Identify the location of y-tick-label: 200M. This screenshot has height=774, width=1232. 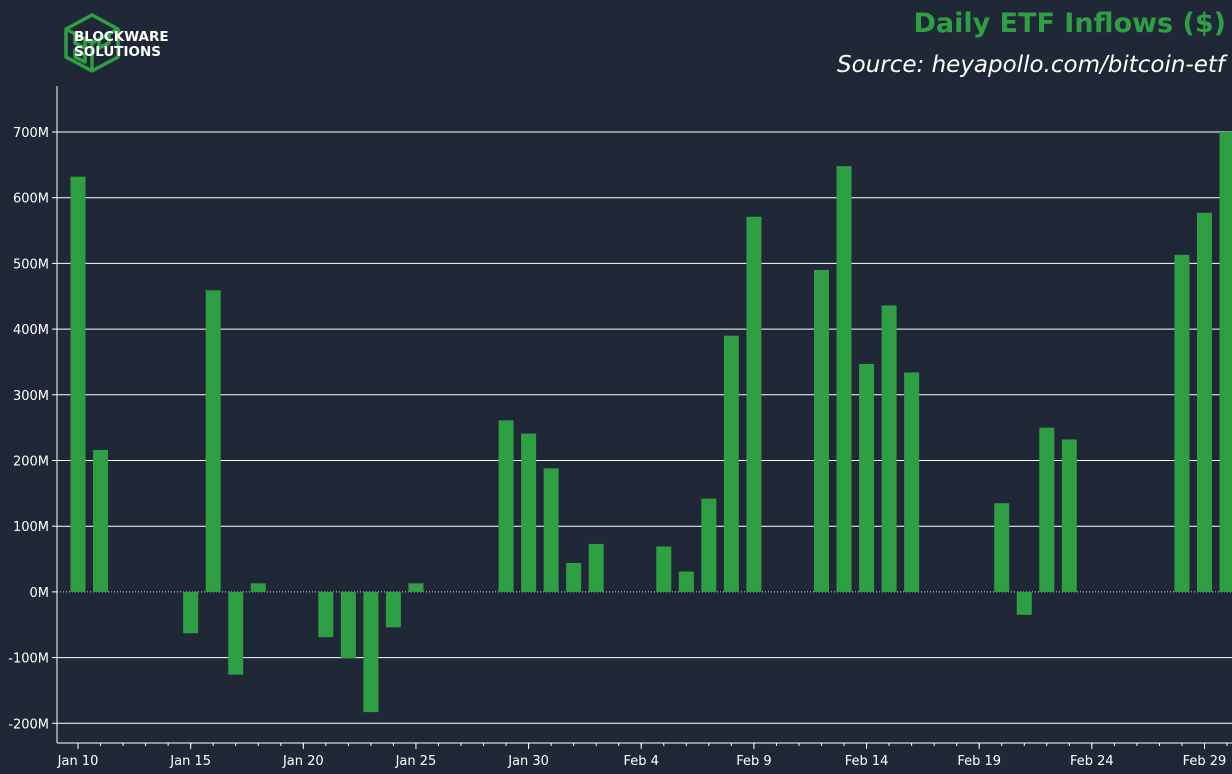
(31, 461).